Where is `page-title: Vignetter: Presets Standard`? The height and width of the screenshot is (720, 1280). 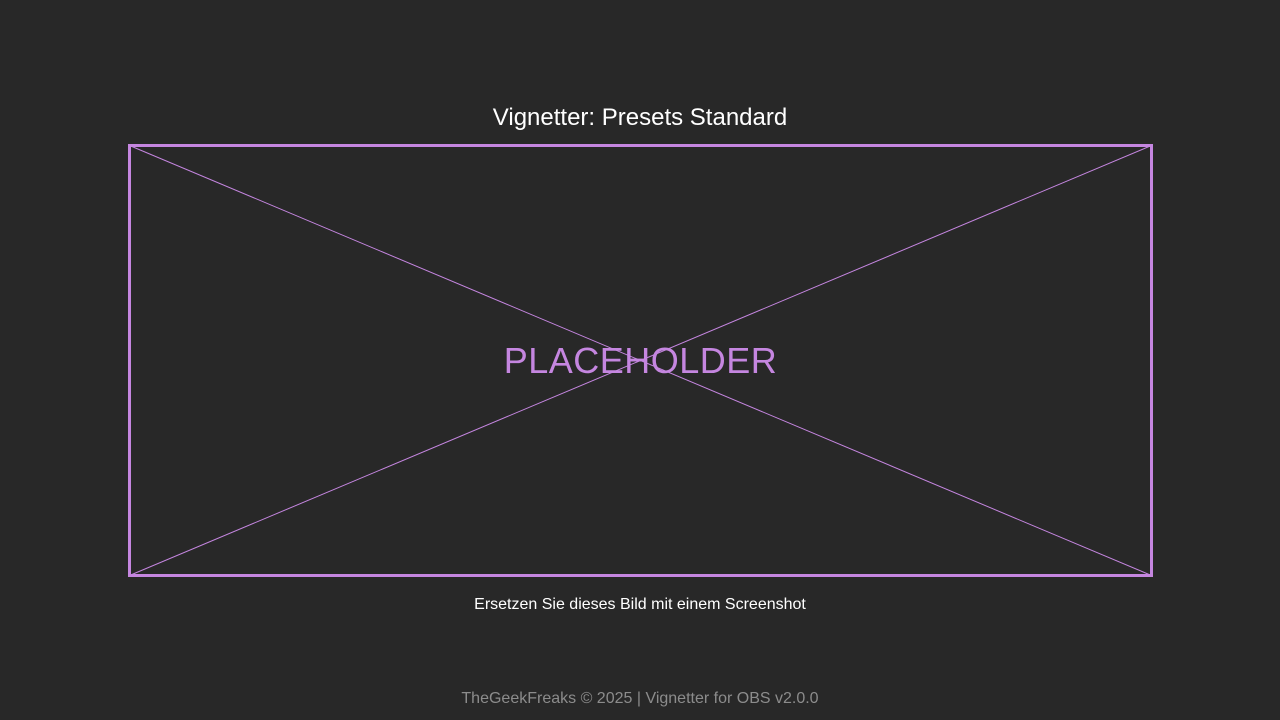 page-title: Vignetter: Presets Standard is located at coordinates (640, 117).